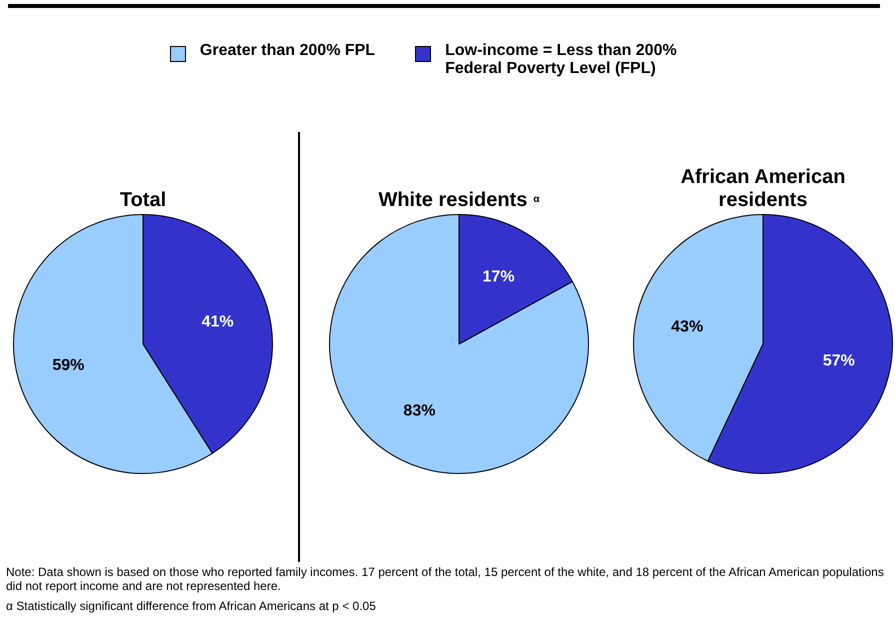 This screenshot has width=895, height=619. What do you see at coordinates (561, 60) in the screenshot?
I see `legend-label: Low-income = Less than 200% Federal Poverty Level (FPL)` at bounding box center [561, 60].